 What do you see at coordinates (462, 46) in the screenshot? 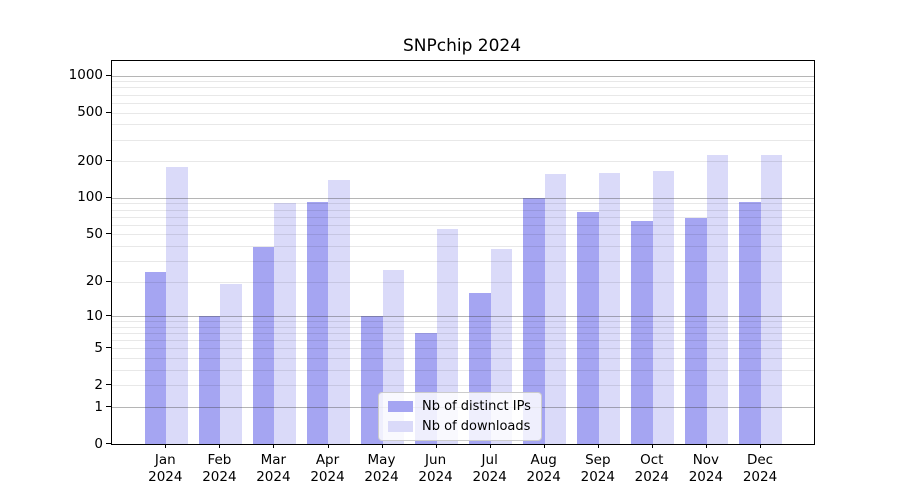
I see `chart-title: SNPchip 2024` at bounding box center [462, 46].